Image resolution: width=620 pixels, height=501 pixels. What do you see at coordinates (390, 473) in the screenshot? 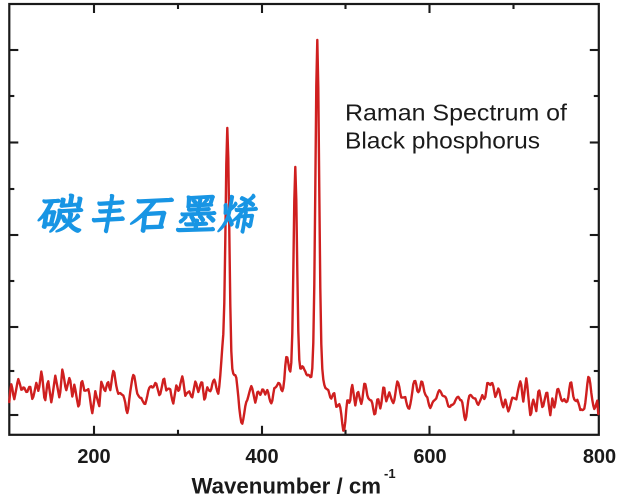
I see `svg-text: -1` at bounding box center [390, 473].